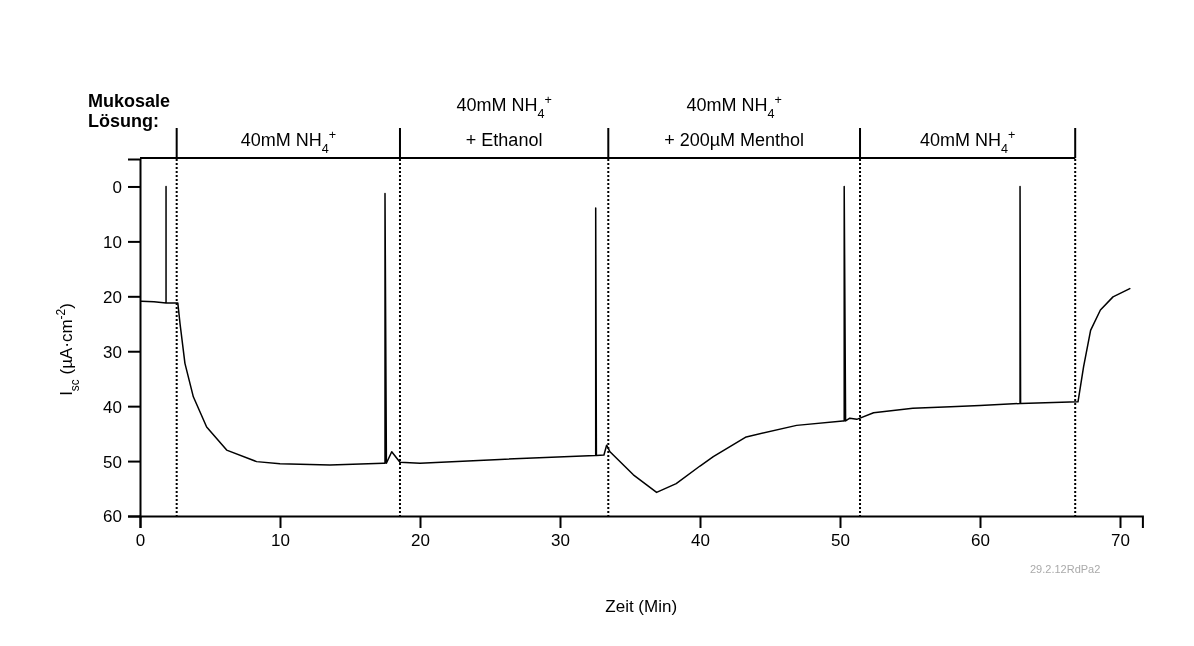 This screenshot has height=646, width=1194. I want to click on y-tick-label: 60, so click(112, 517).